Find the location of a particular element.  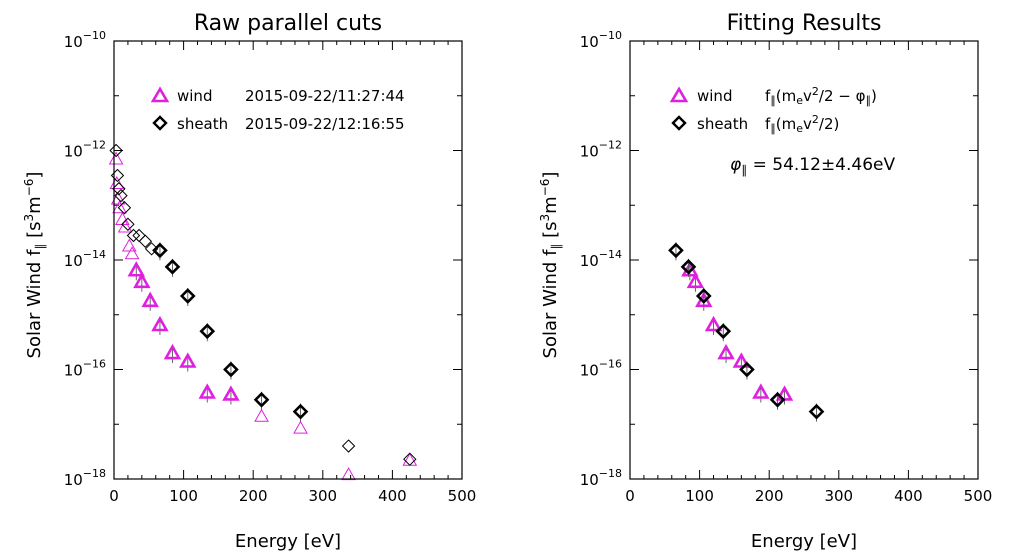

chart-title: Fitting Results is located at coordinates (804, 23).